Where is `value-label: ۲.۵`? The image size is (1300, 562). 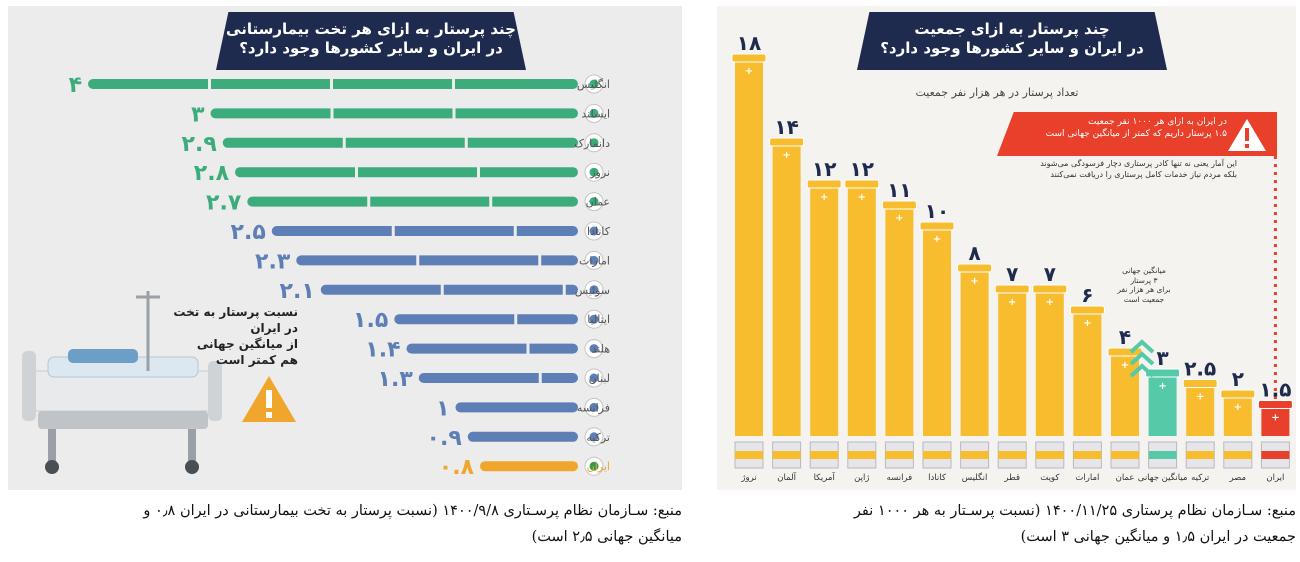
value-label: ۲.۵ is located at coordinates (248, 232).